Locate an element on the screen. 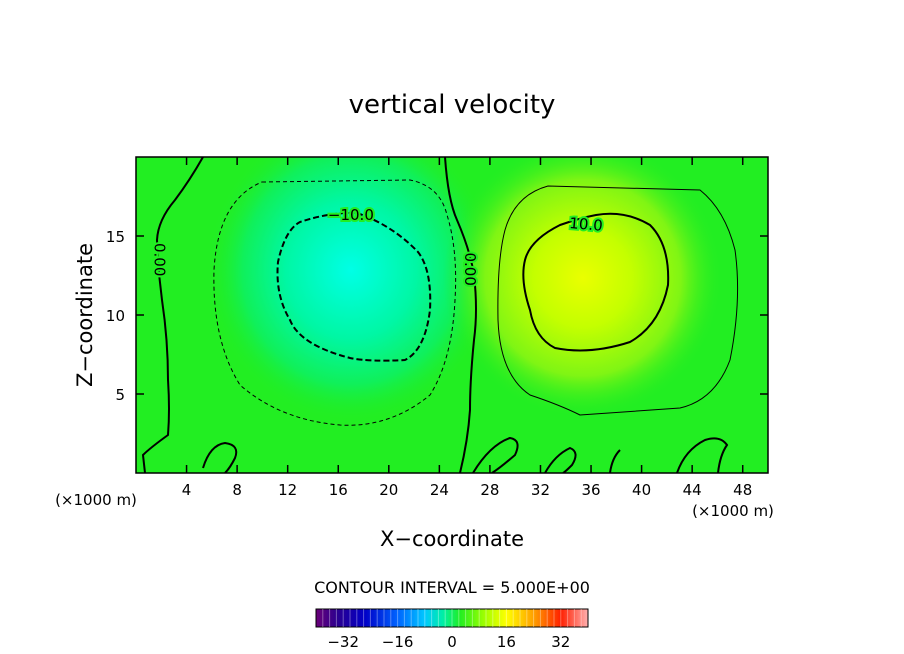 Image resolution: width=904 pixels, height=654 pixels. contour-label: 10.0 is located at coordinates (586, 224).